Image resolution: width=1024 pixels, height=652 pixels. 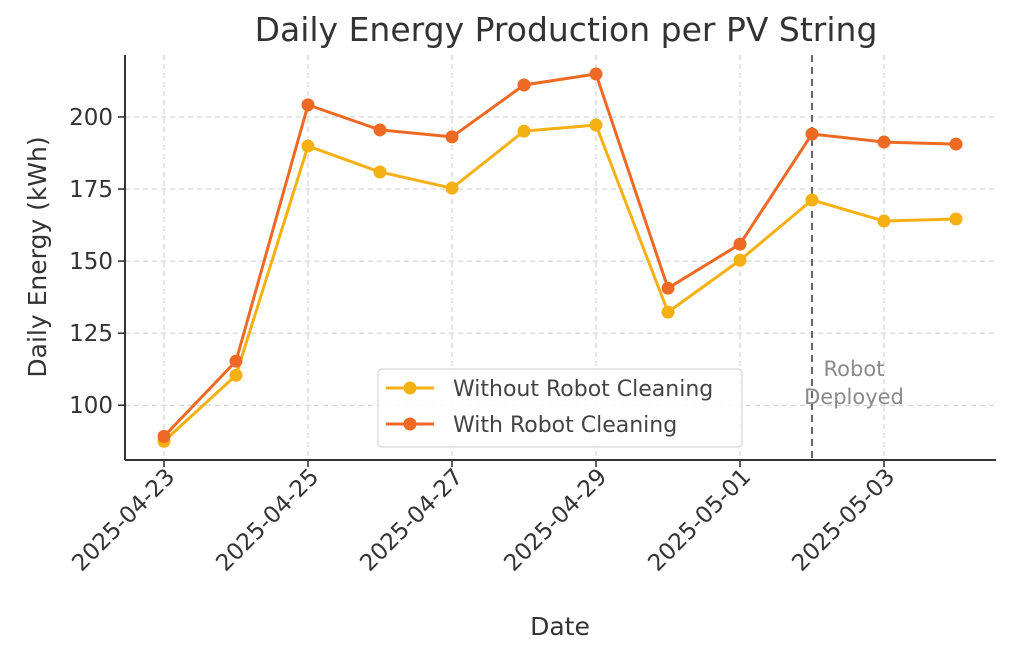 What do you see at coordinates (854, 397) in the screenshot?
I see `robot-deployed-label: Deployed` at bounding box center [854, 397].